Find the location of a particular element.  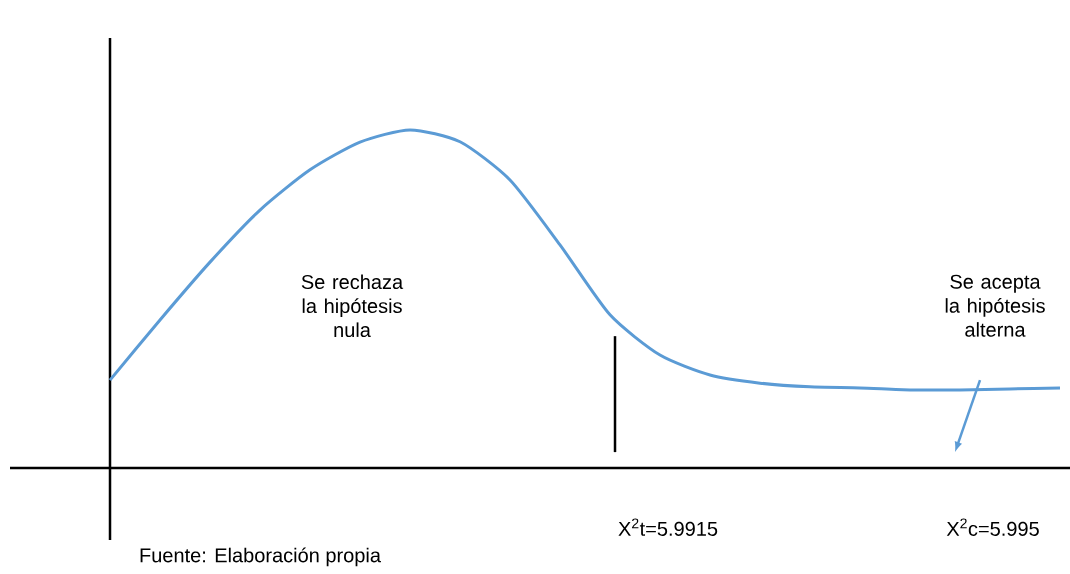

annotation: Se acepta la hipótesis alterna is located at coordinates (995, 305).